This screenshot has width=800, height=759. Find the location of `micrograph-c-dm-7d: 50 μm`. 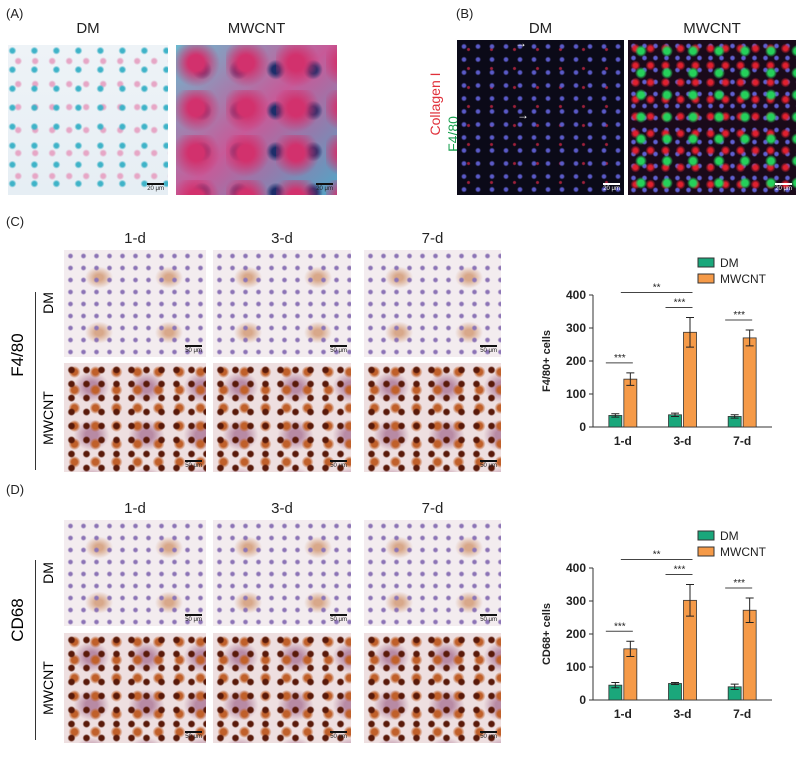

micrograph-c-dm-7d: 50 μm is located at coordinates (432, 303).